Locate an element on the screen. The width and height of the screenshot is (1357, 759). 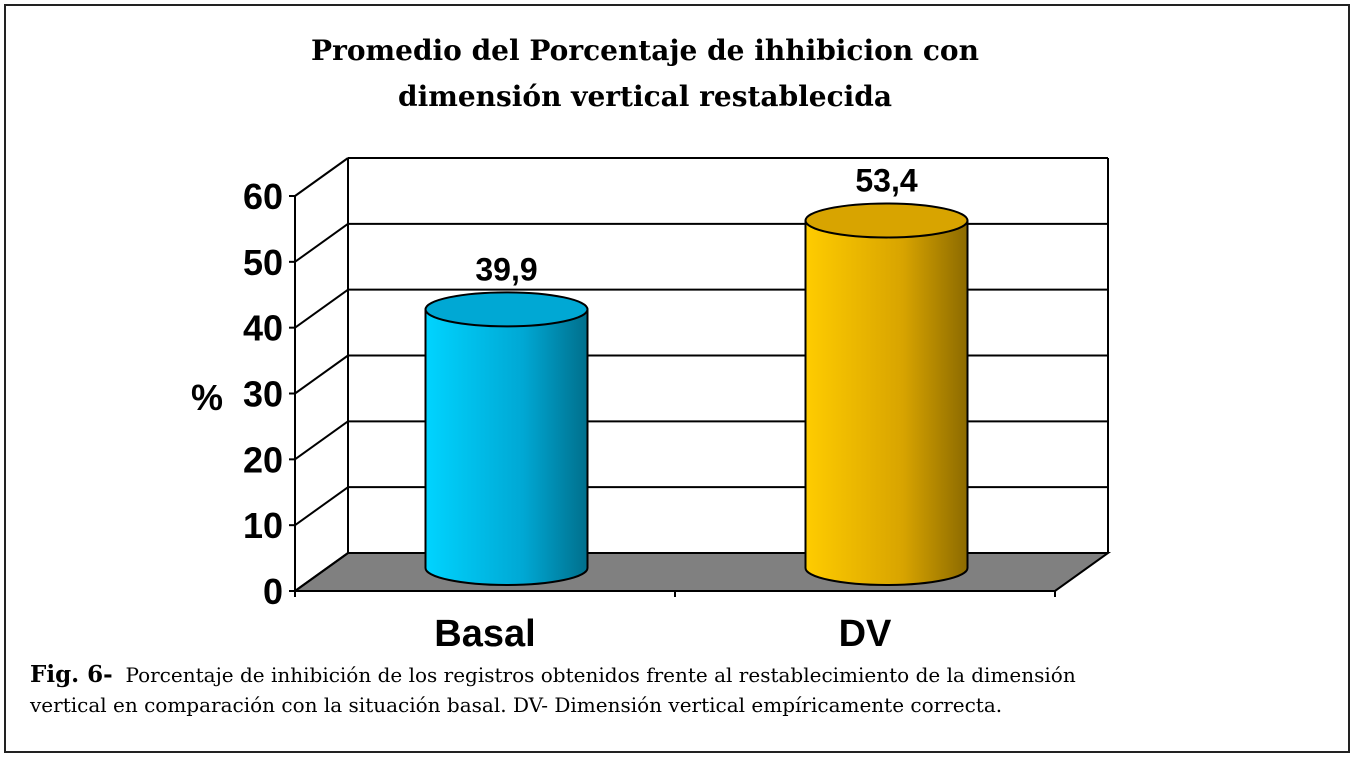
y-tick-label-0: 0 is located at coordinates (273, 591).